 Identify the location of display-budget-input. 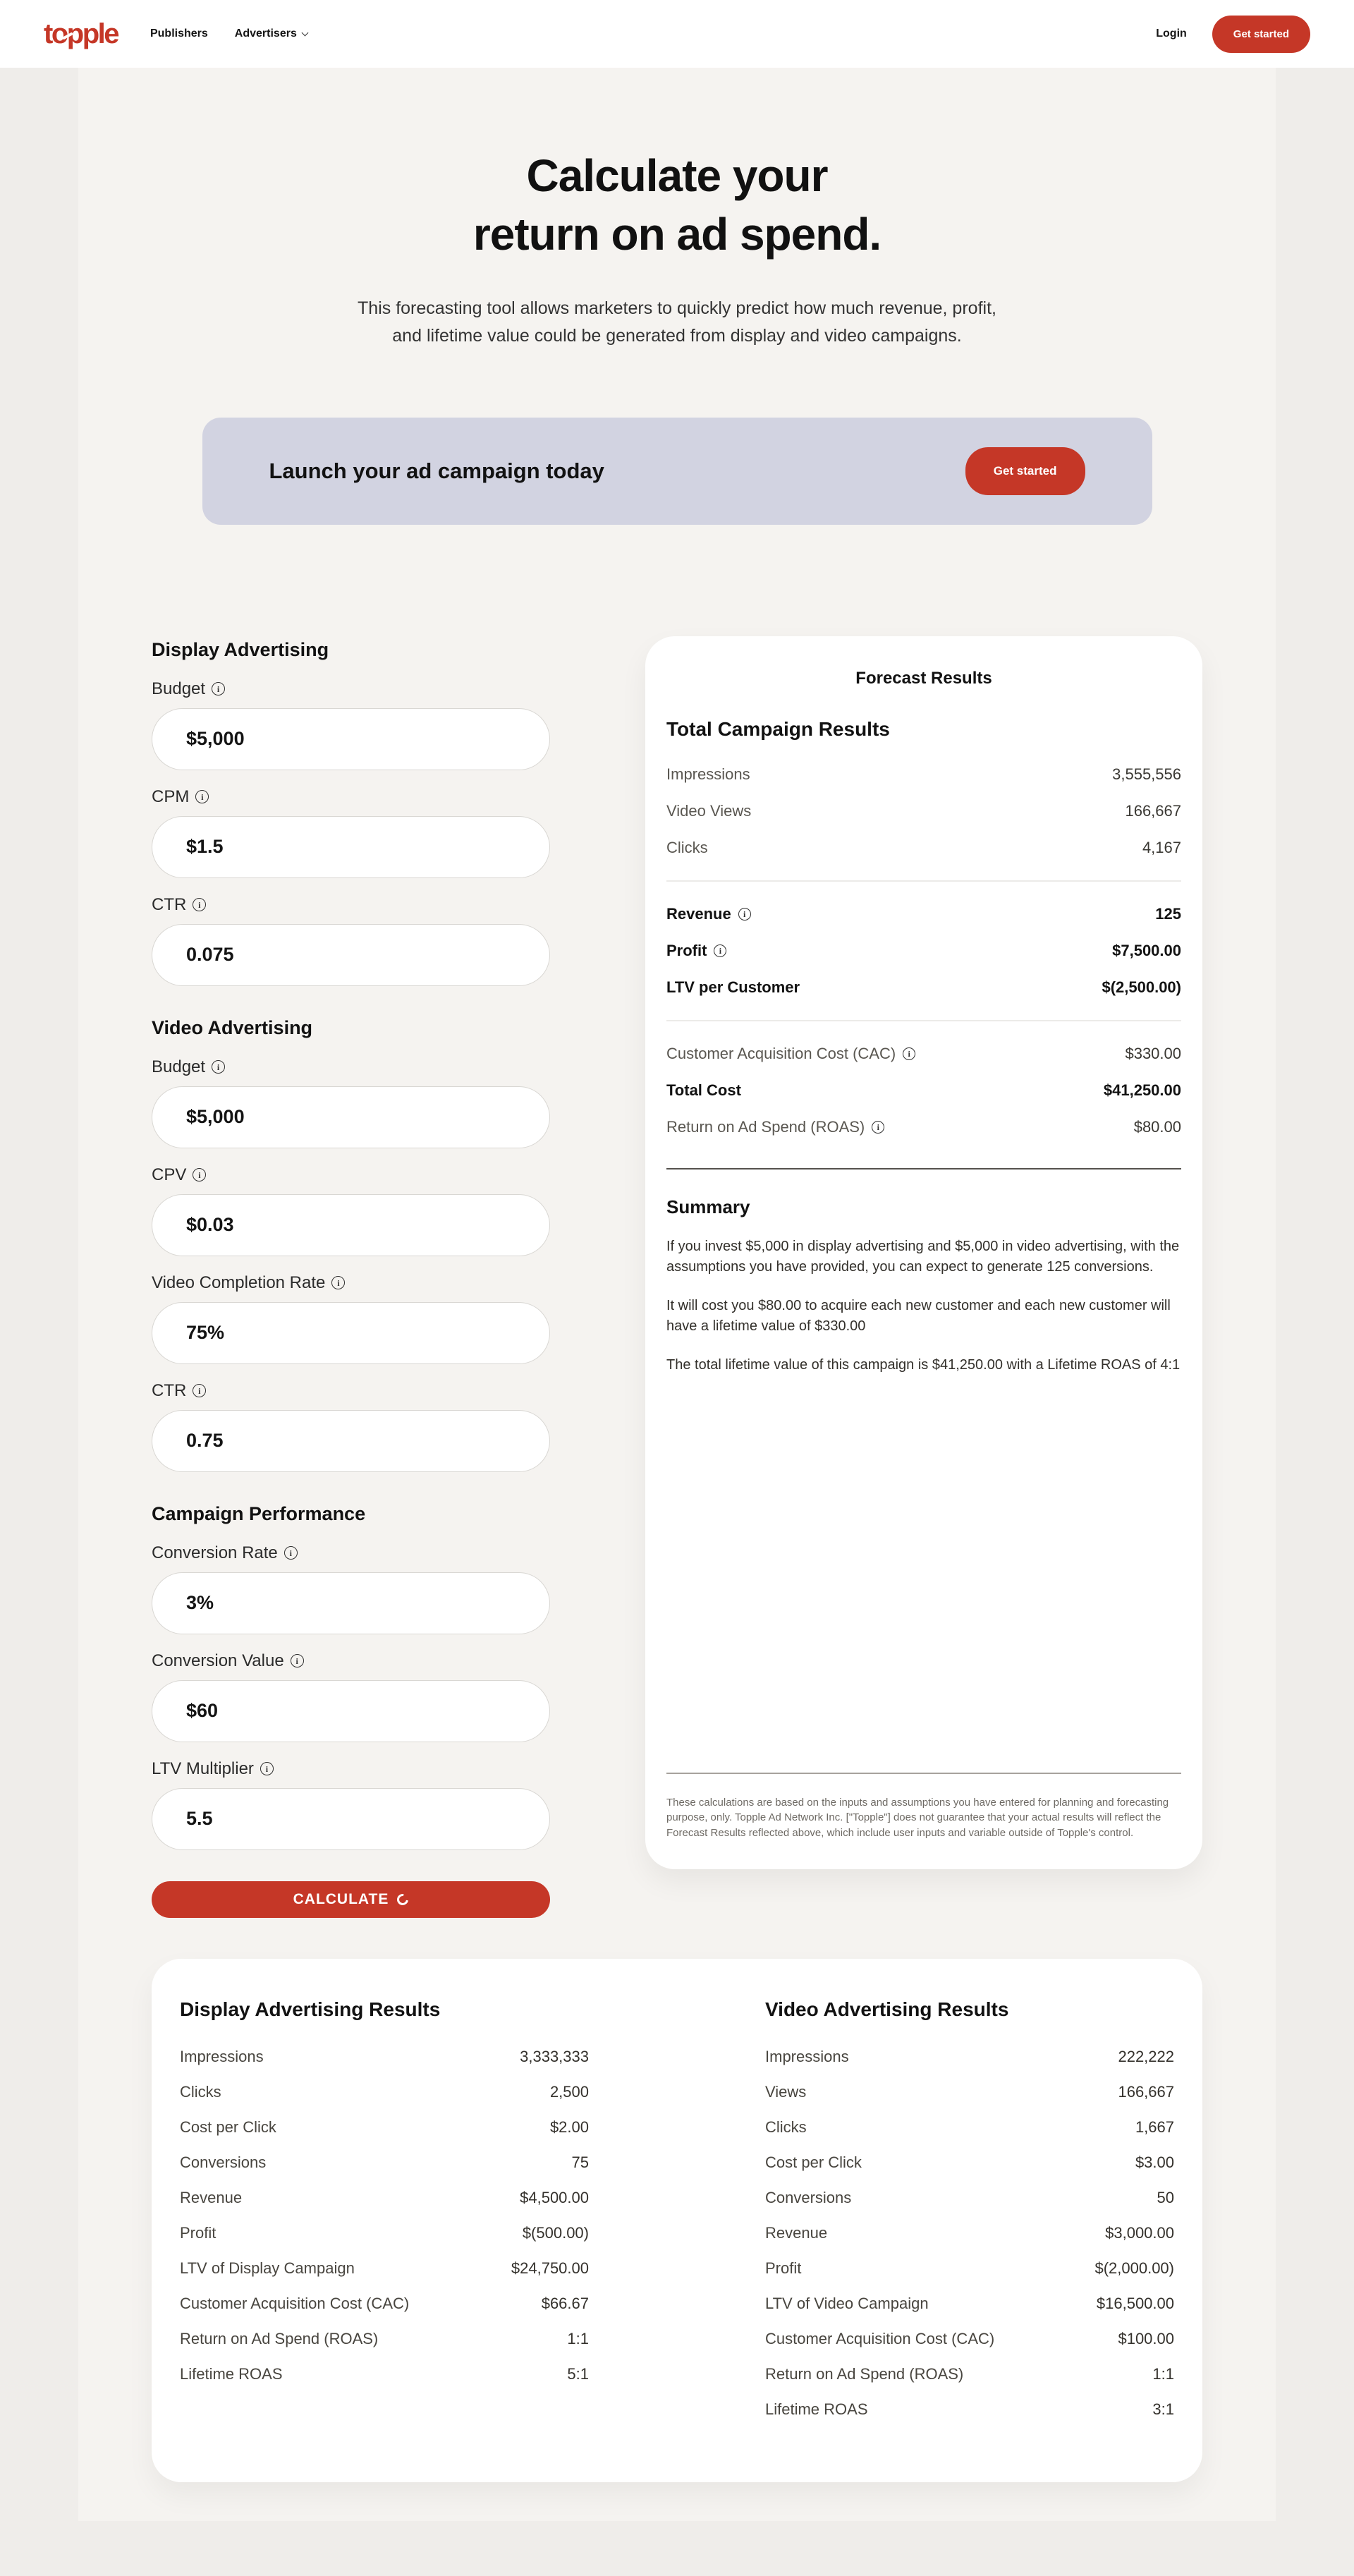
(351, 738).